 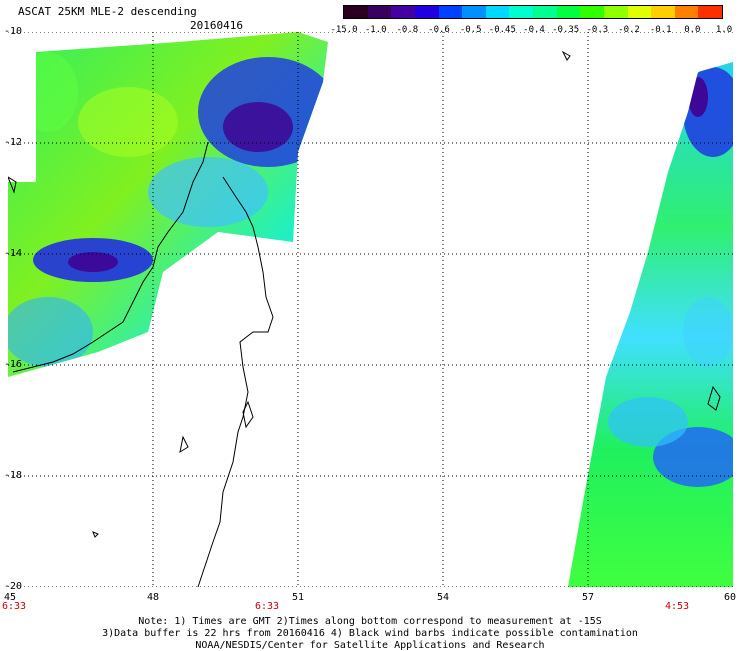 What do you see at coordinates (13, 586) in the screenshot?
I see `lat-label: -20` at bounding box center [13, 586].